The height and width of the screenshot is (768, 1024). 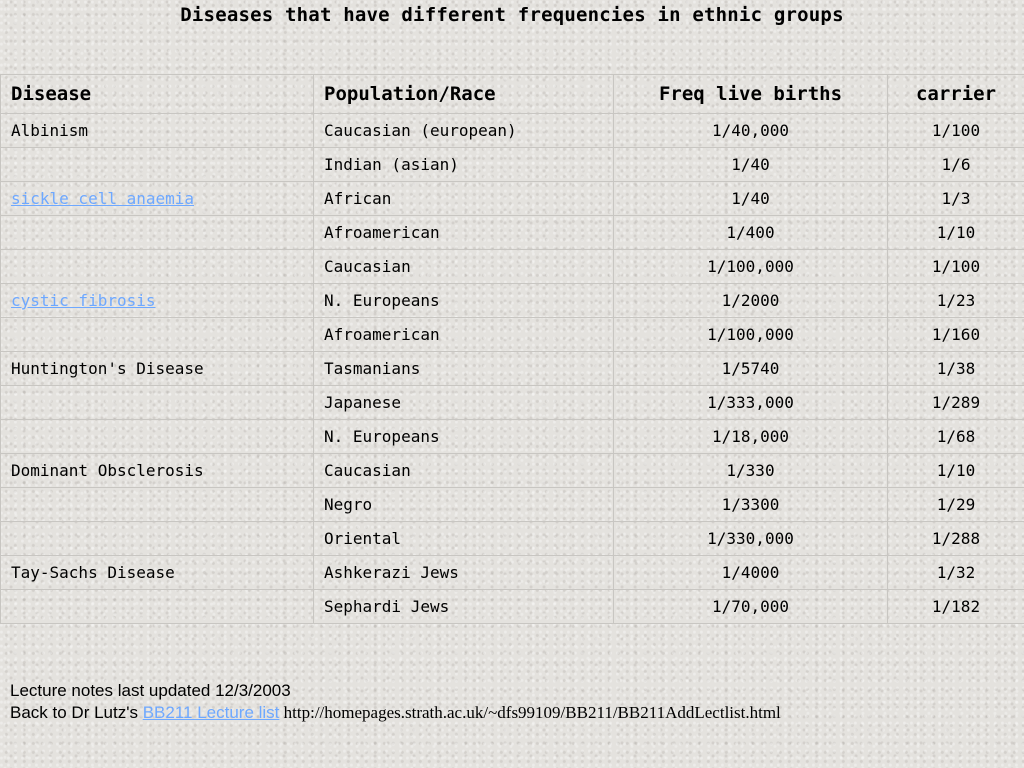 I want to click on header-carrier: carrier, so click(x=955, y=94).